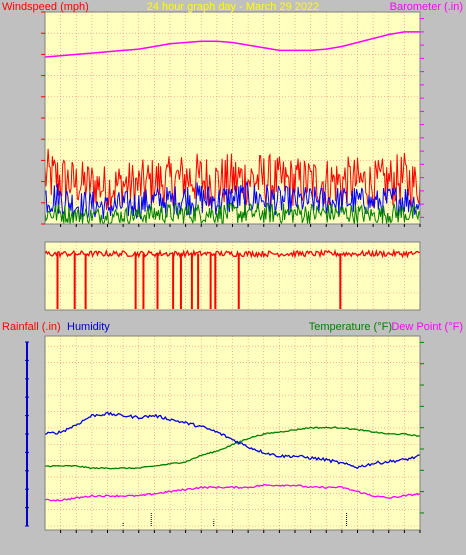 Image resolution: width=466 pixels, height=555 pixels. Describe the element at coordinates (232, 44) in the screenshot. I see `barometer-line` at that location.